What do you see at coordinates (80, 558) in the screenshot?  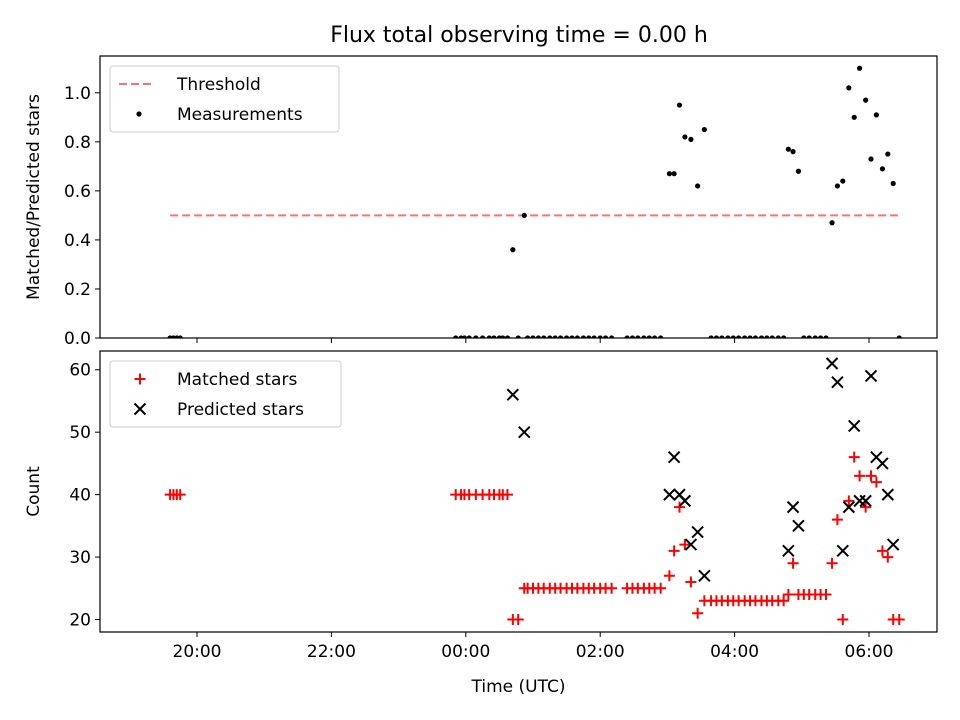 I see `y-tick-label: 30` at bounding box center [80, 558].